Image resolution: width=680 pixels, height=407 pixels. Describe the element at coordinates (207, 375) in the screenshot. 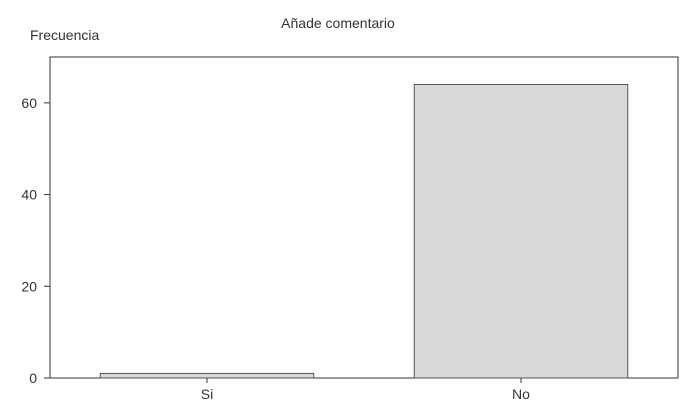

I see `bar-si` at that location.